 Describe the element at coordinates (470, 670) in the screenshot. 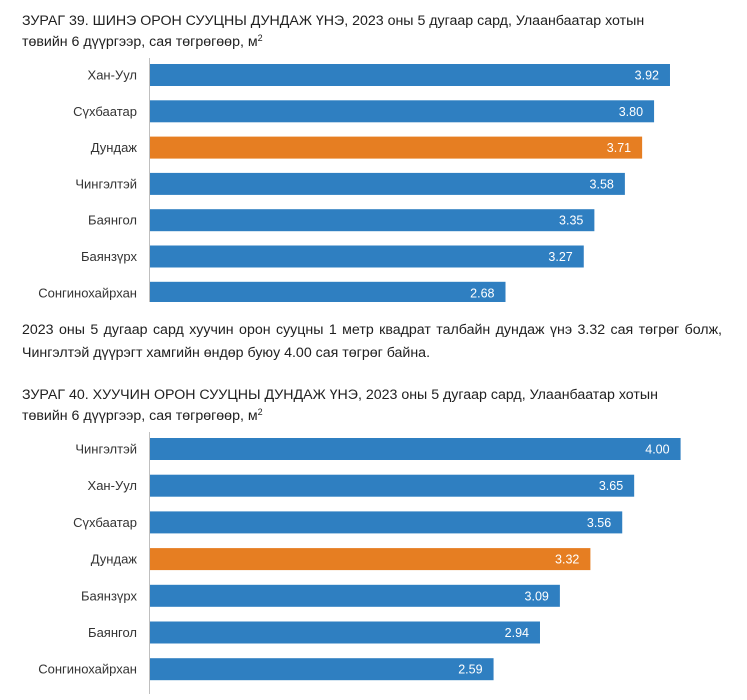

I see `data-label: 2.59` at that location.